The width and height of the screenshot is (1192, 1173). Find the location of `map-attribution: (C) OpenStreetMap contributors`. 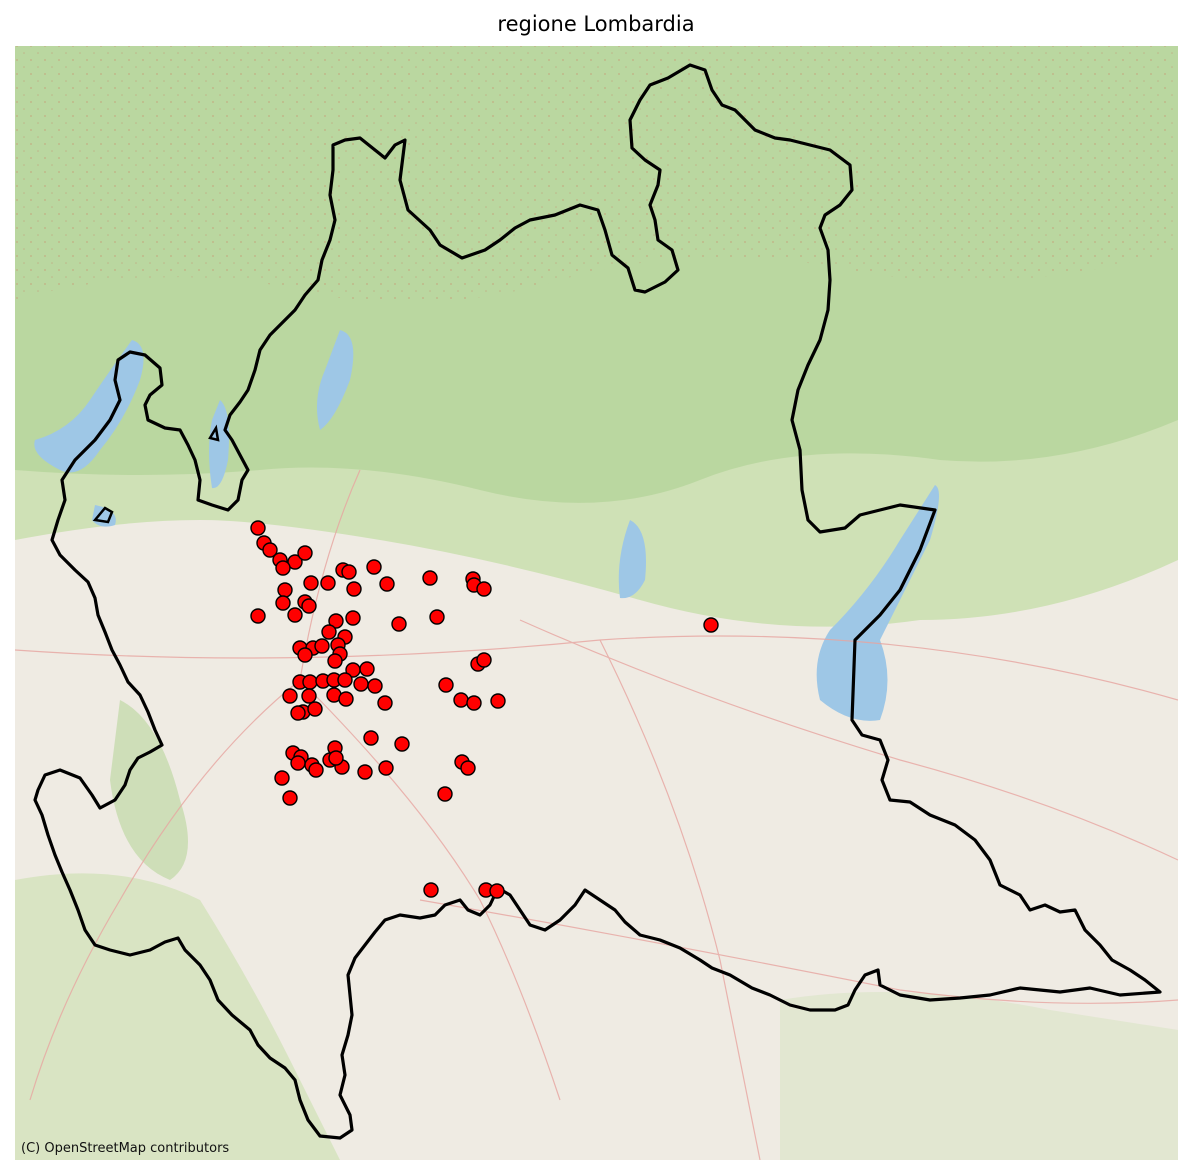

map-attribution: (C) OpenStreetMap contributors is located at coordinates (125, 1148).